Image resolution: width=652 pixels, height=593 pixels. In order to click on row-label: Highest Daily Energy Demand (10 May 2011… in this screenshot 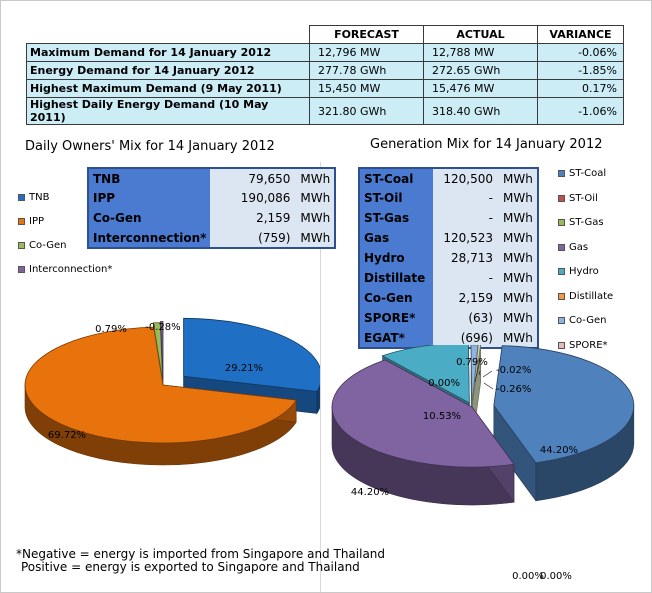, I will do `click(168, 111)`.